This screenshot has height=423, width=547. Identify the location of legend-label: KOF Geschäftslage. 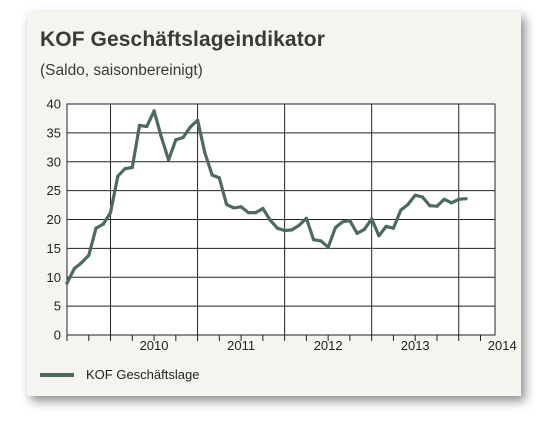
(143, 374).